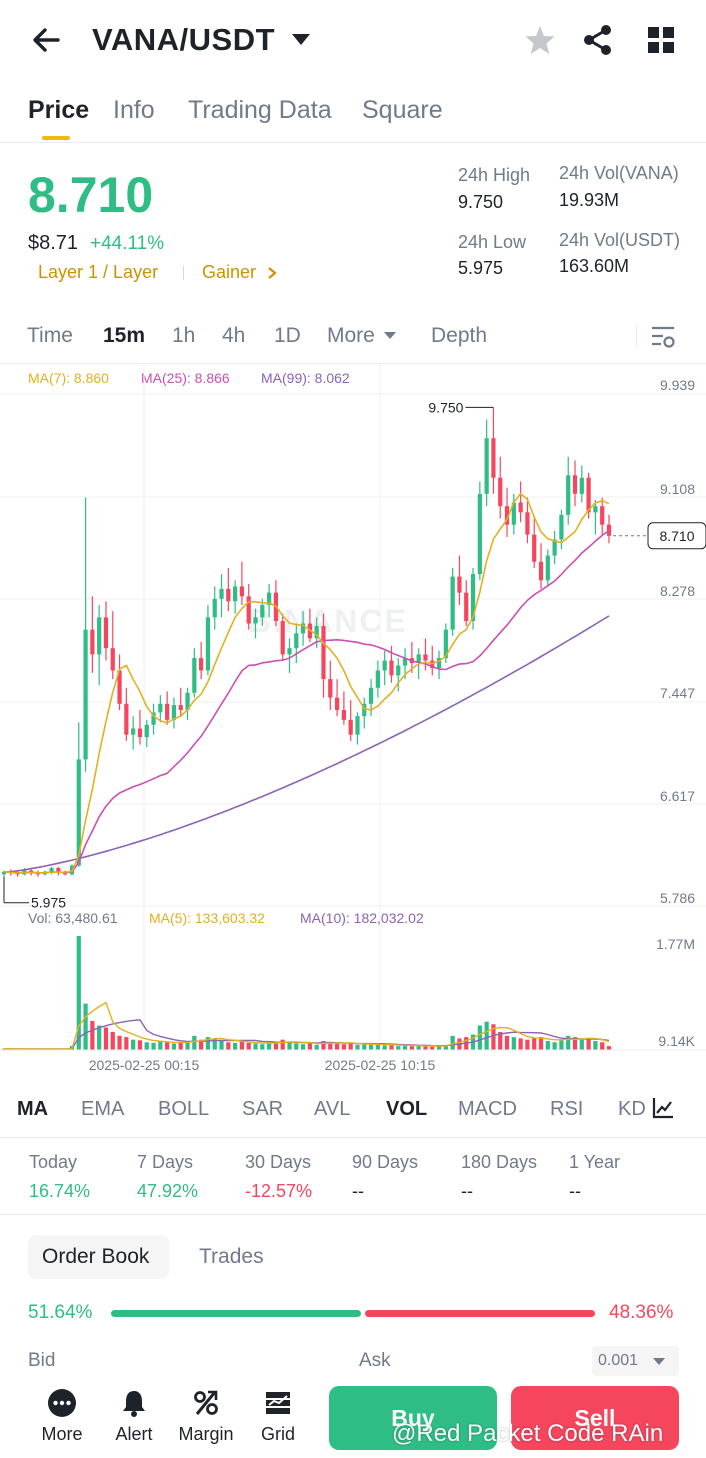  Describe the element at coordinates (487, 1109) in the screenshot. I see `indicator-macd: MACD` at that location.